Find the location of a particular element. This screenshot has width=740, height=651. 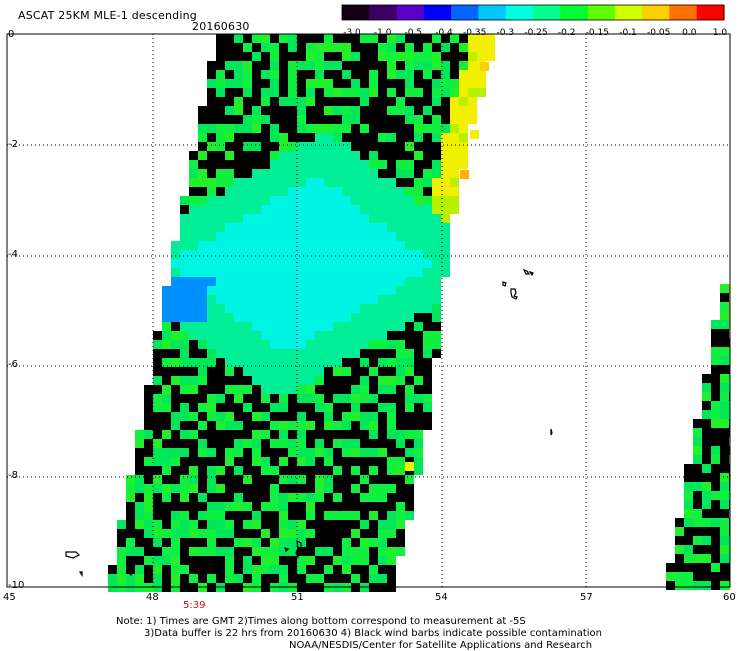

x-tick-5: 60 is located at coordinates (729, 597).